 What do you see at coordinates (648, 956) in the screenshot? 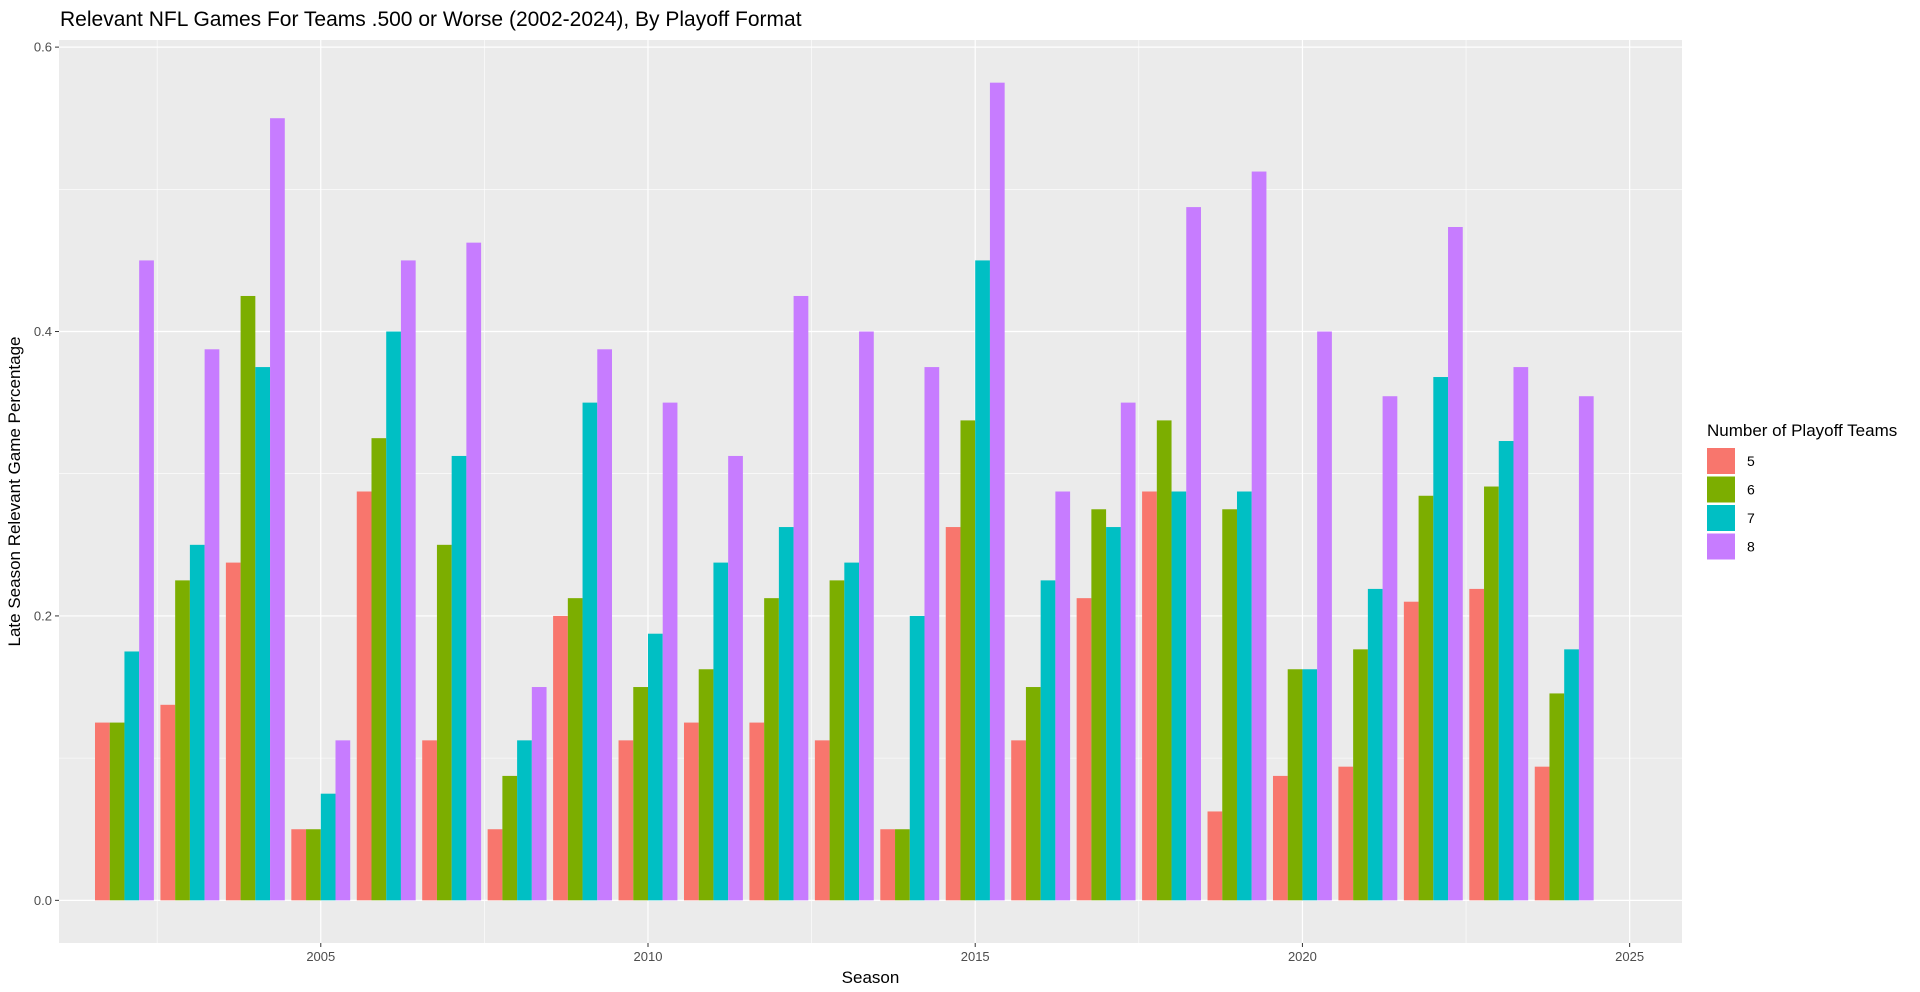
I see `x-tick-label: 2010` at bounding box center [648, 956].